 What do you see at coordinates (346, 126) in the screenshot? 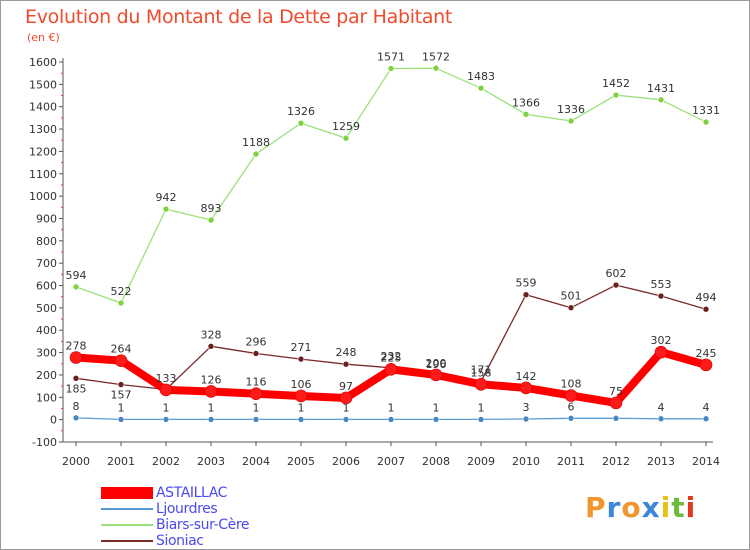
I see `data-label-biars-sur-cere: 1259` at bounding box center [346, 126].